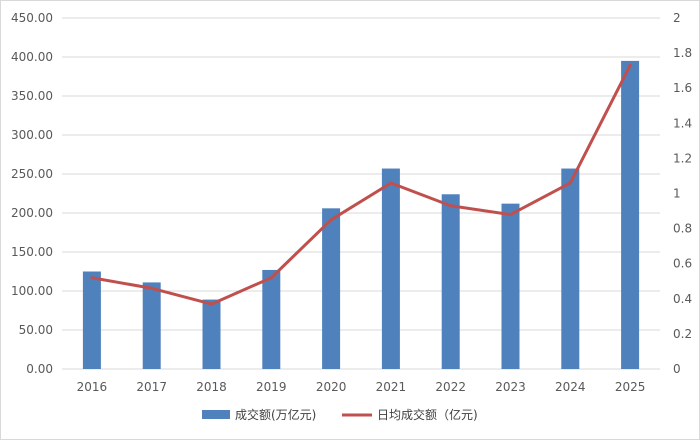 The height and width of the screenshot is (440, 700). What do you see at coordinates (32, 213) in the screenshot?
I see `y-left-tick-label: 200.00` at bounding box center [32, 213].